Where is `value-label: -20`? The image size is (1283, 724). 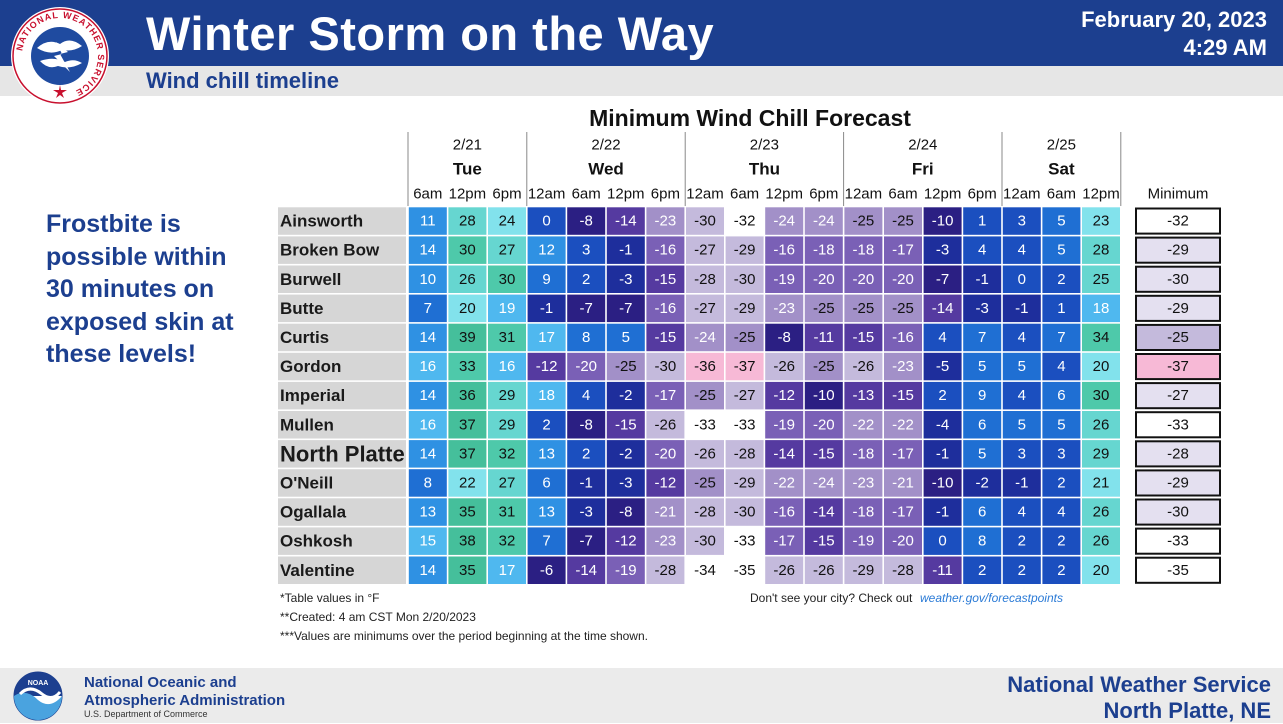
value-label: -20 is located at coordinates (824, 424).